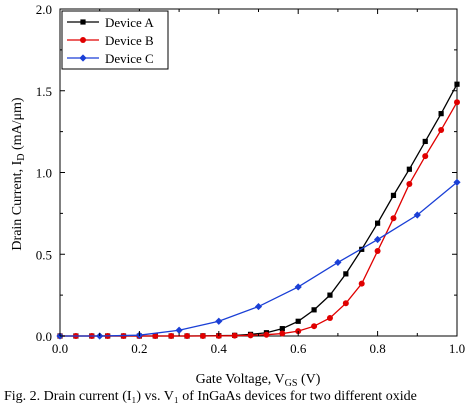 This screenshot has width=474, height=412. I want to click on legend-item: Device B, so click(110, 40).